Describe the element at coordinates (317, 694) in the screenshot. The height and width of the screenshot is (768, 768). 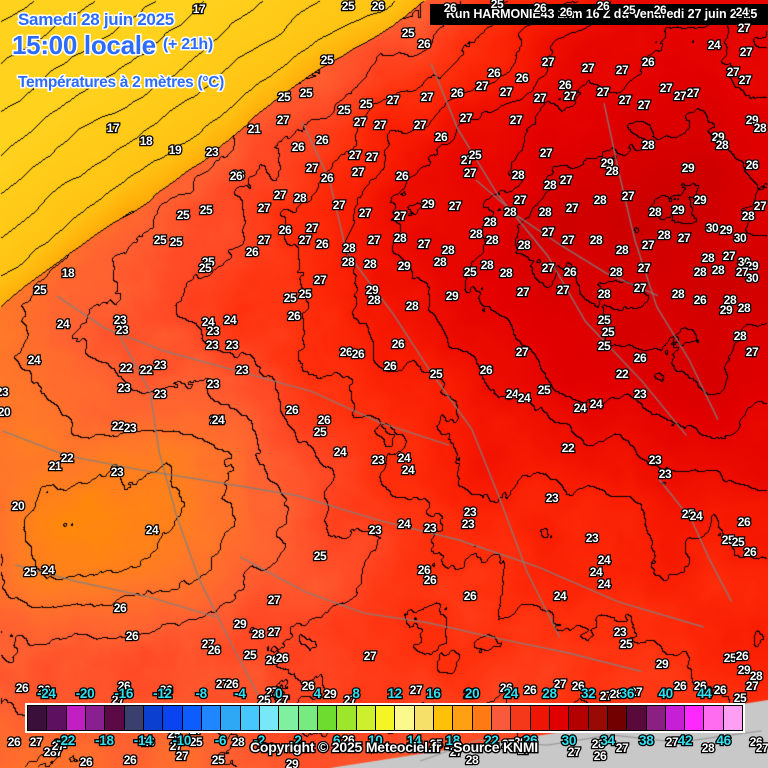
I see `colorbar-tick: 4` at that location.